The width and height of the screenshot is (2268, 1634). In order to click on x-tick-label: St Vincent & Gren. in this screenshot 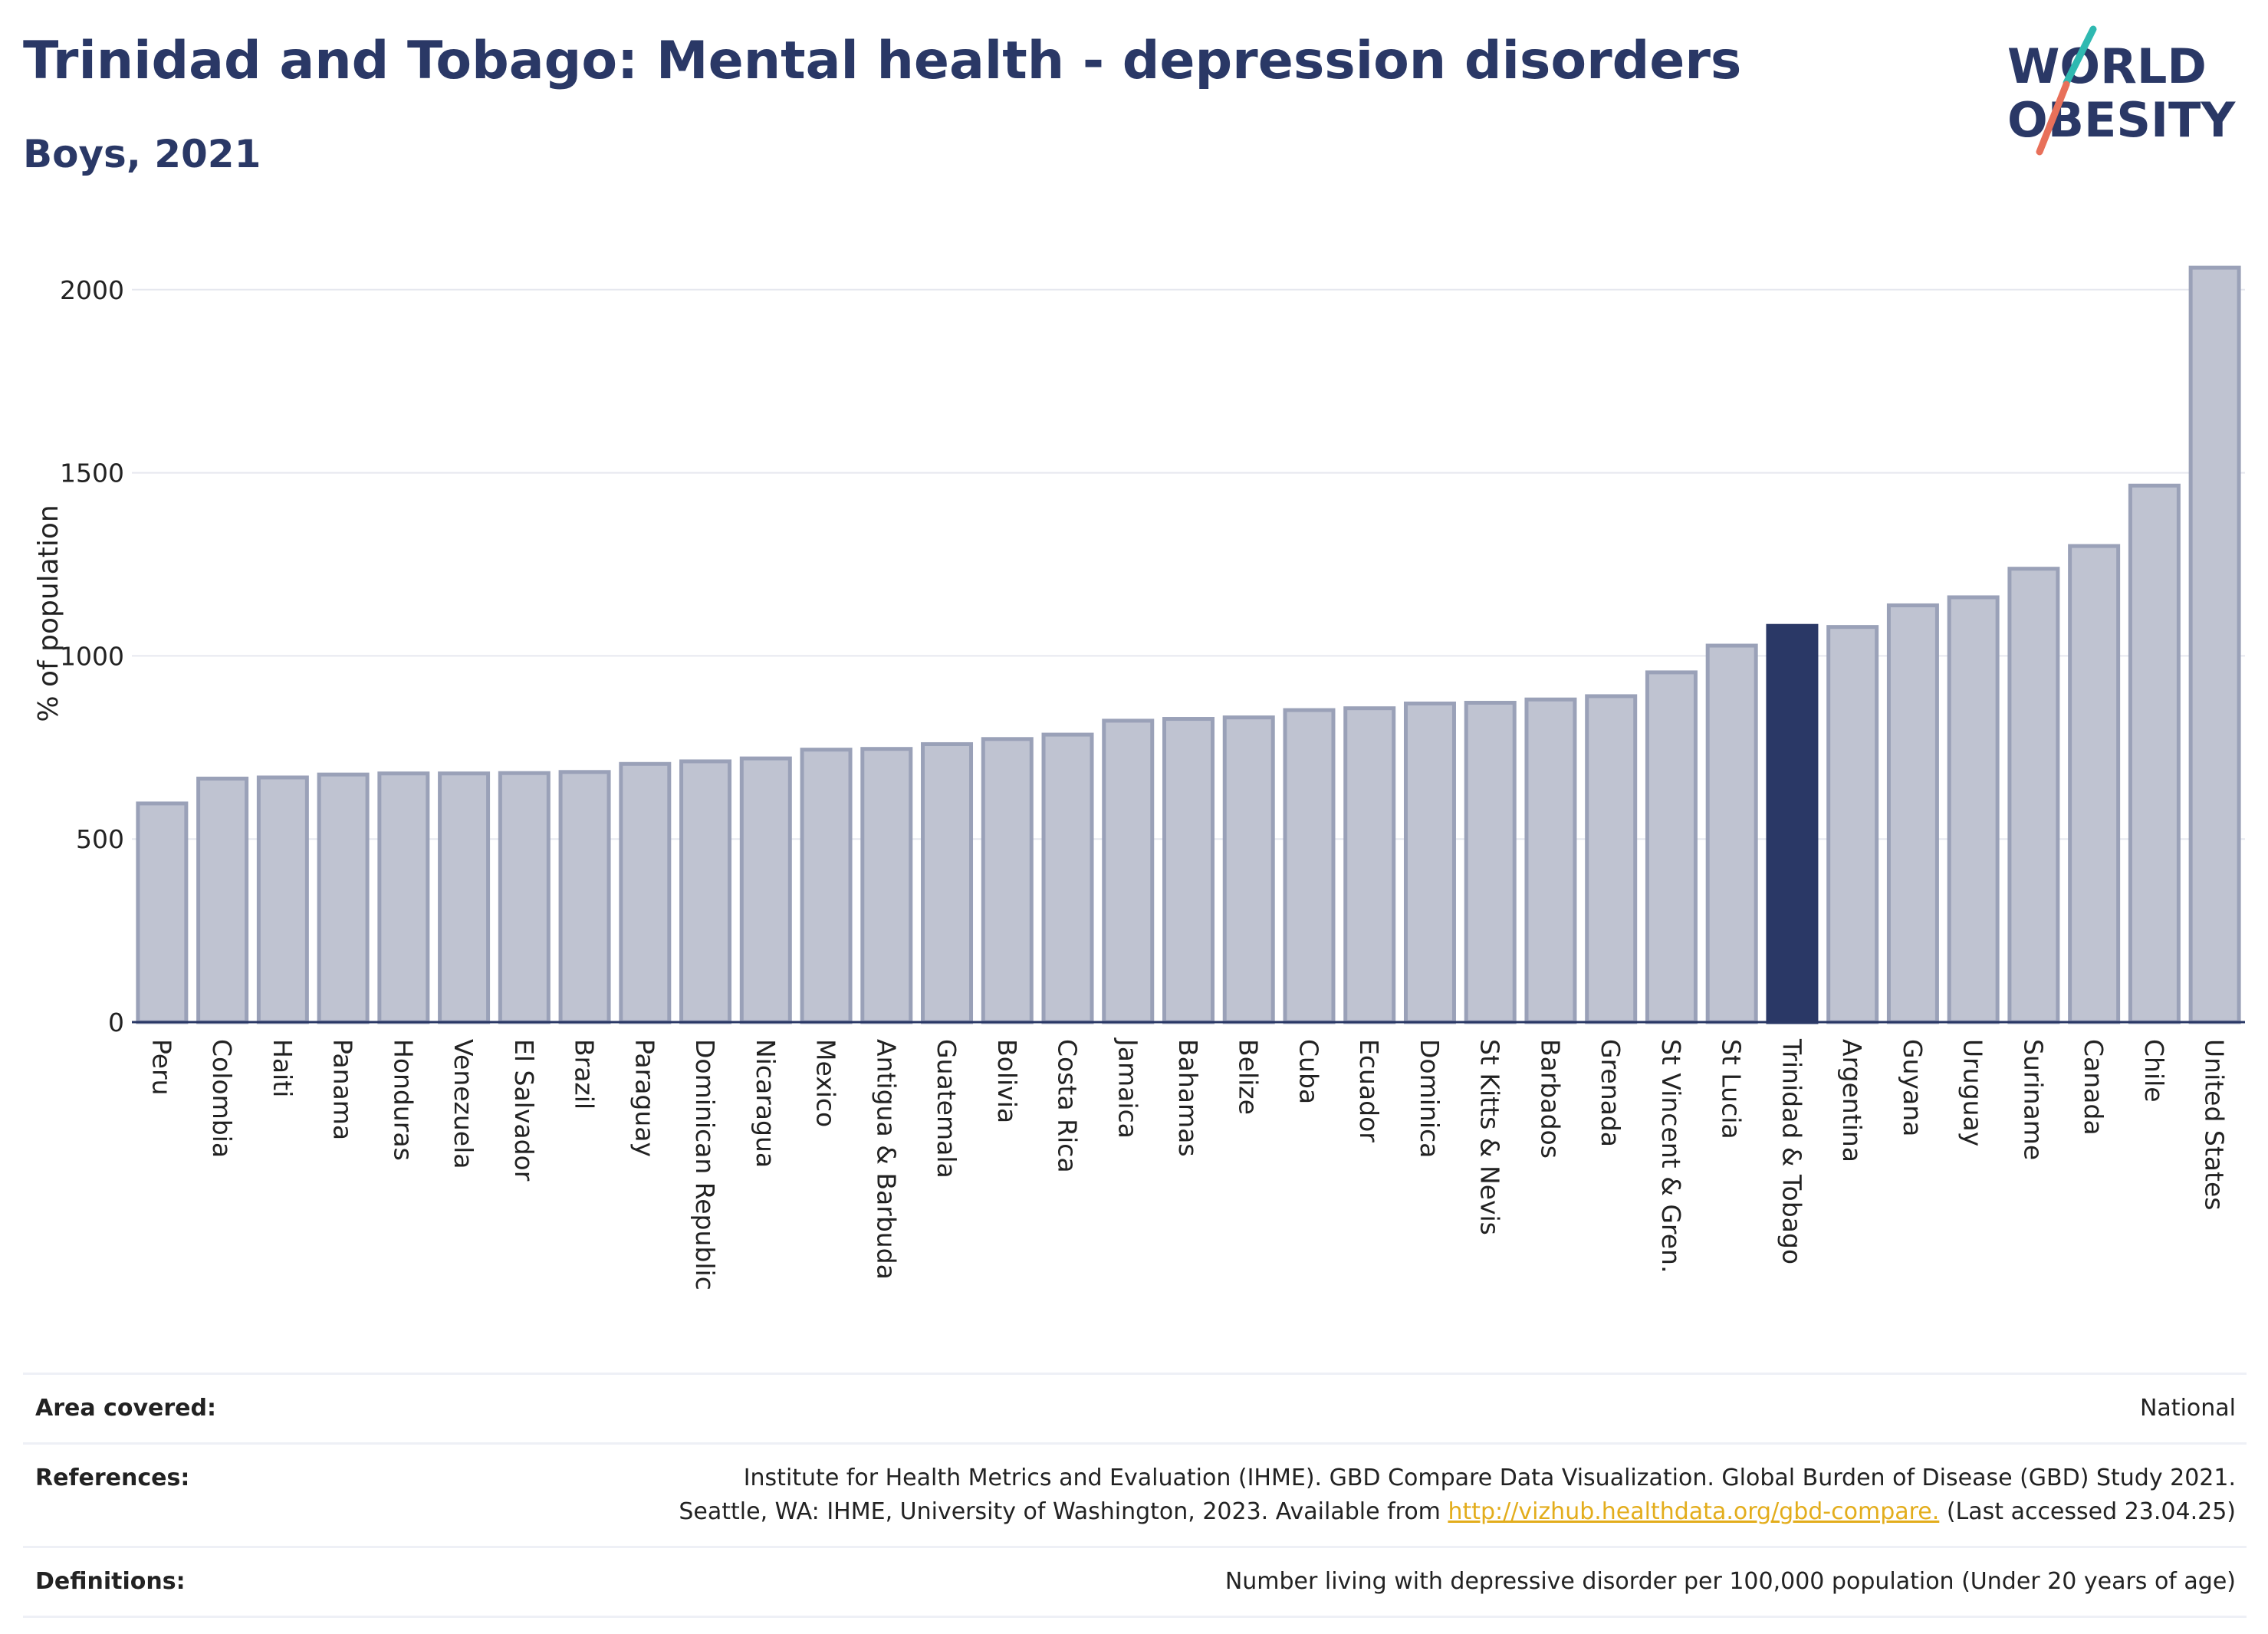, I will do `click(1671, 1156)`.